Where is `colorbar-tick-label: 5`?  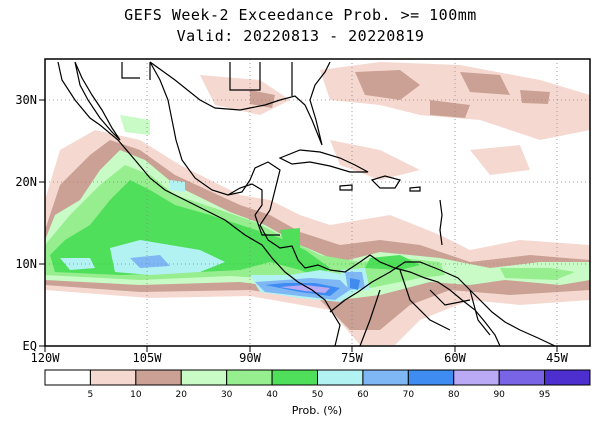
colorbar-tick-label: 5 is located at coordinates (91, 395).